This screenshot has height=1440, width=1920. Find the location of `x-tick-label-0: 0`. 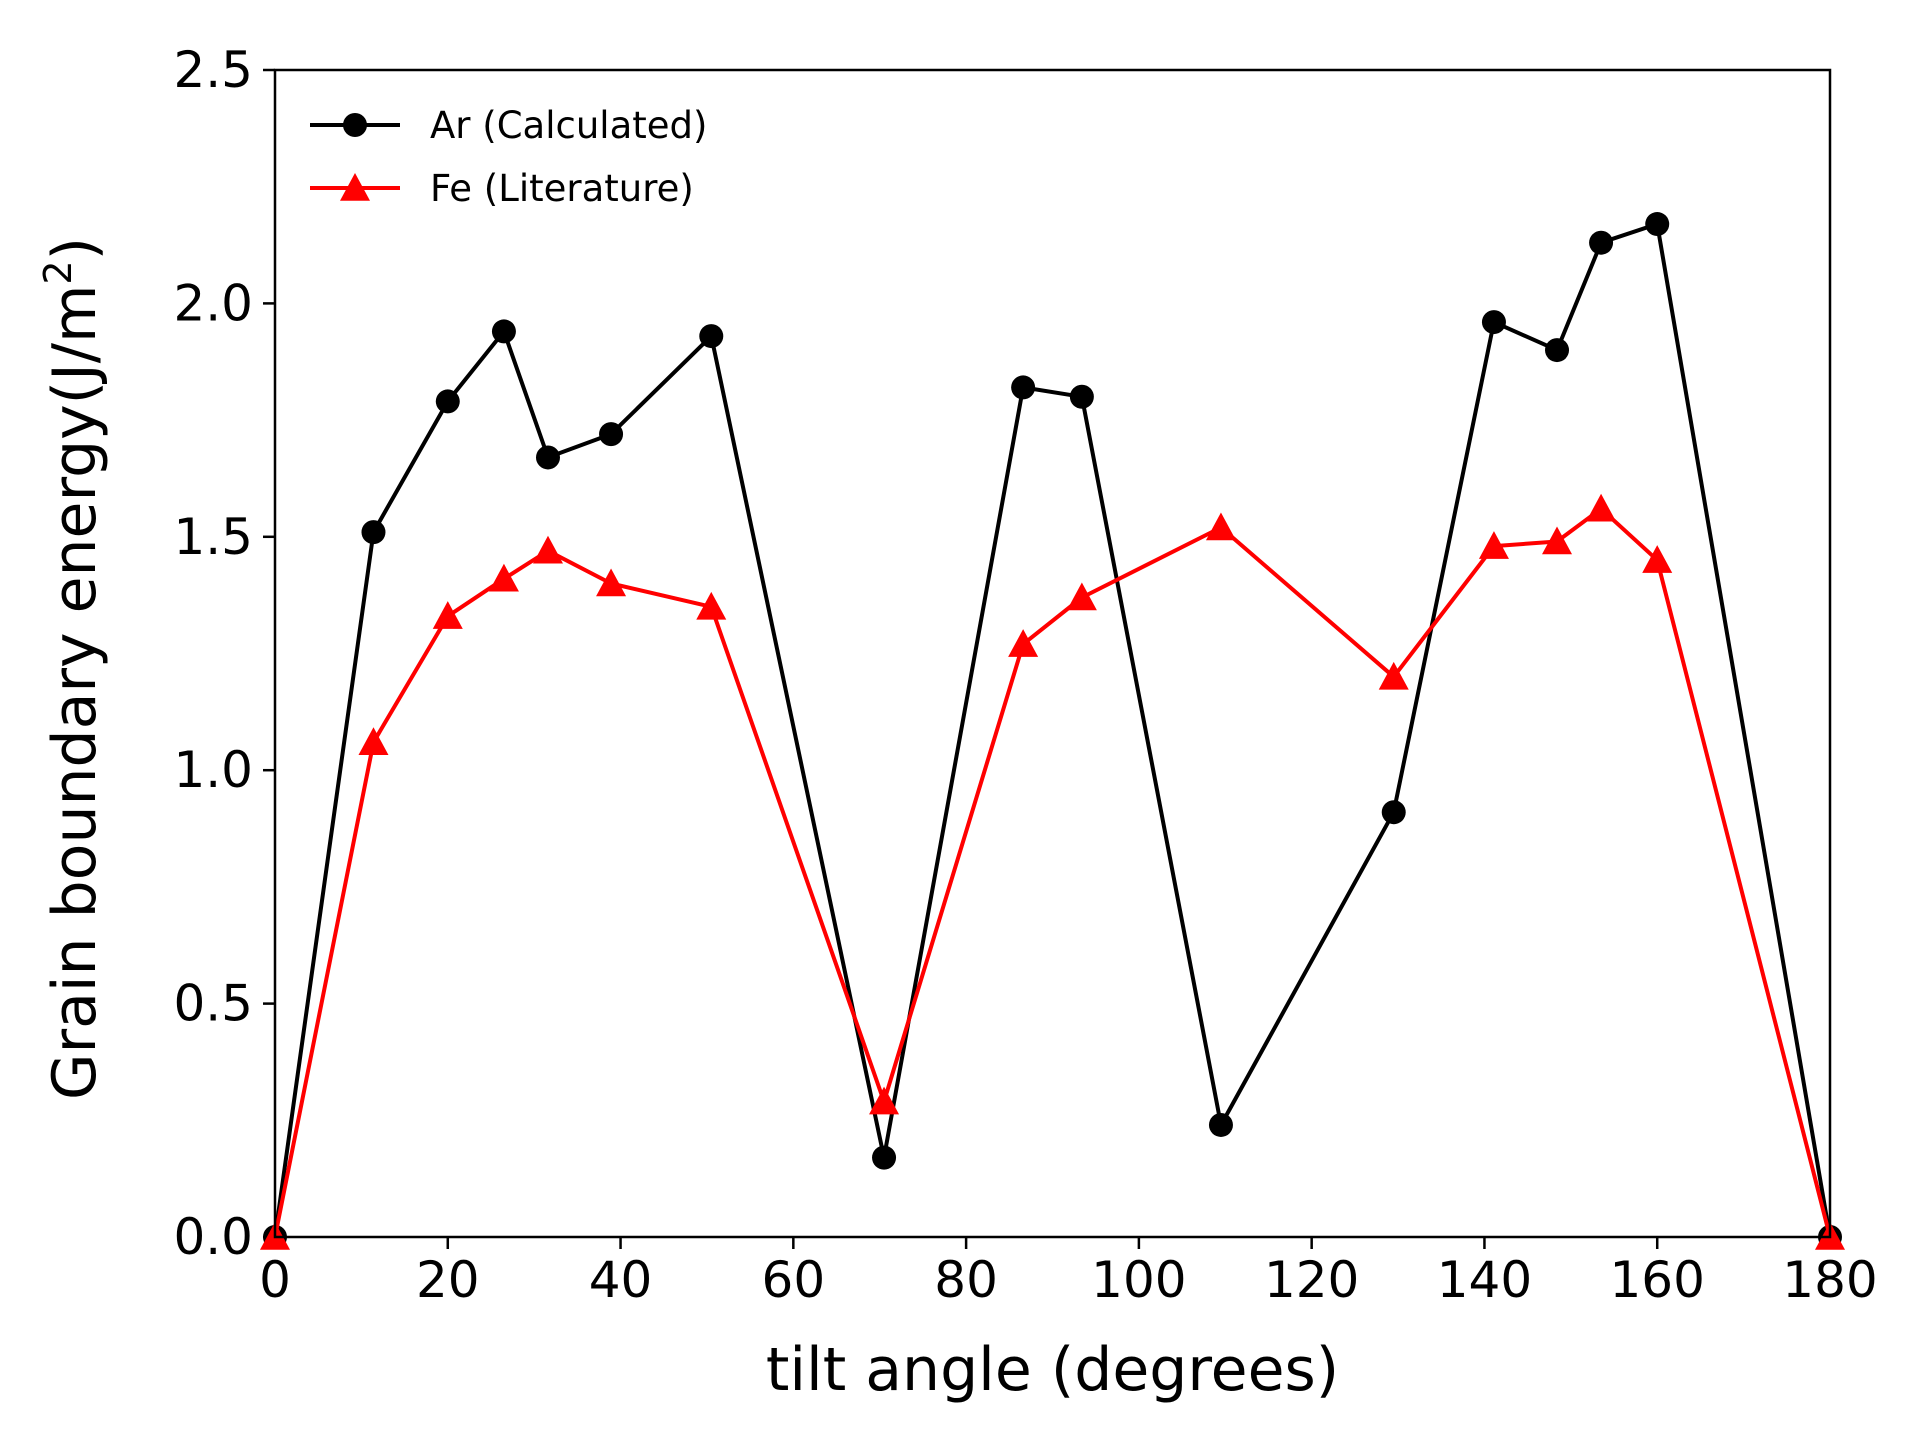

x-tick-label-0: 0 is located at coordinates (275, 1280).